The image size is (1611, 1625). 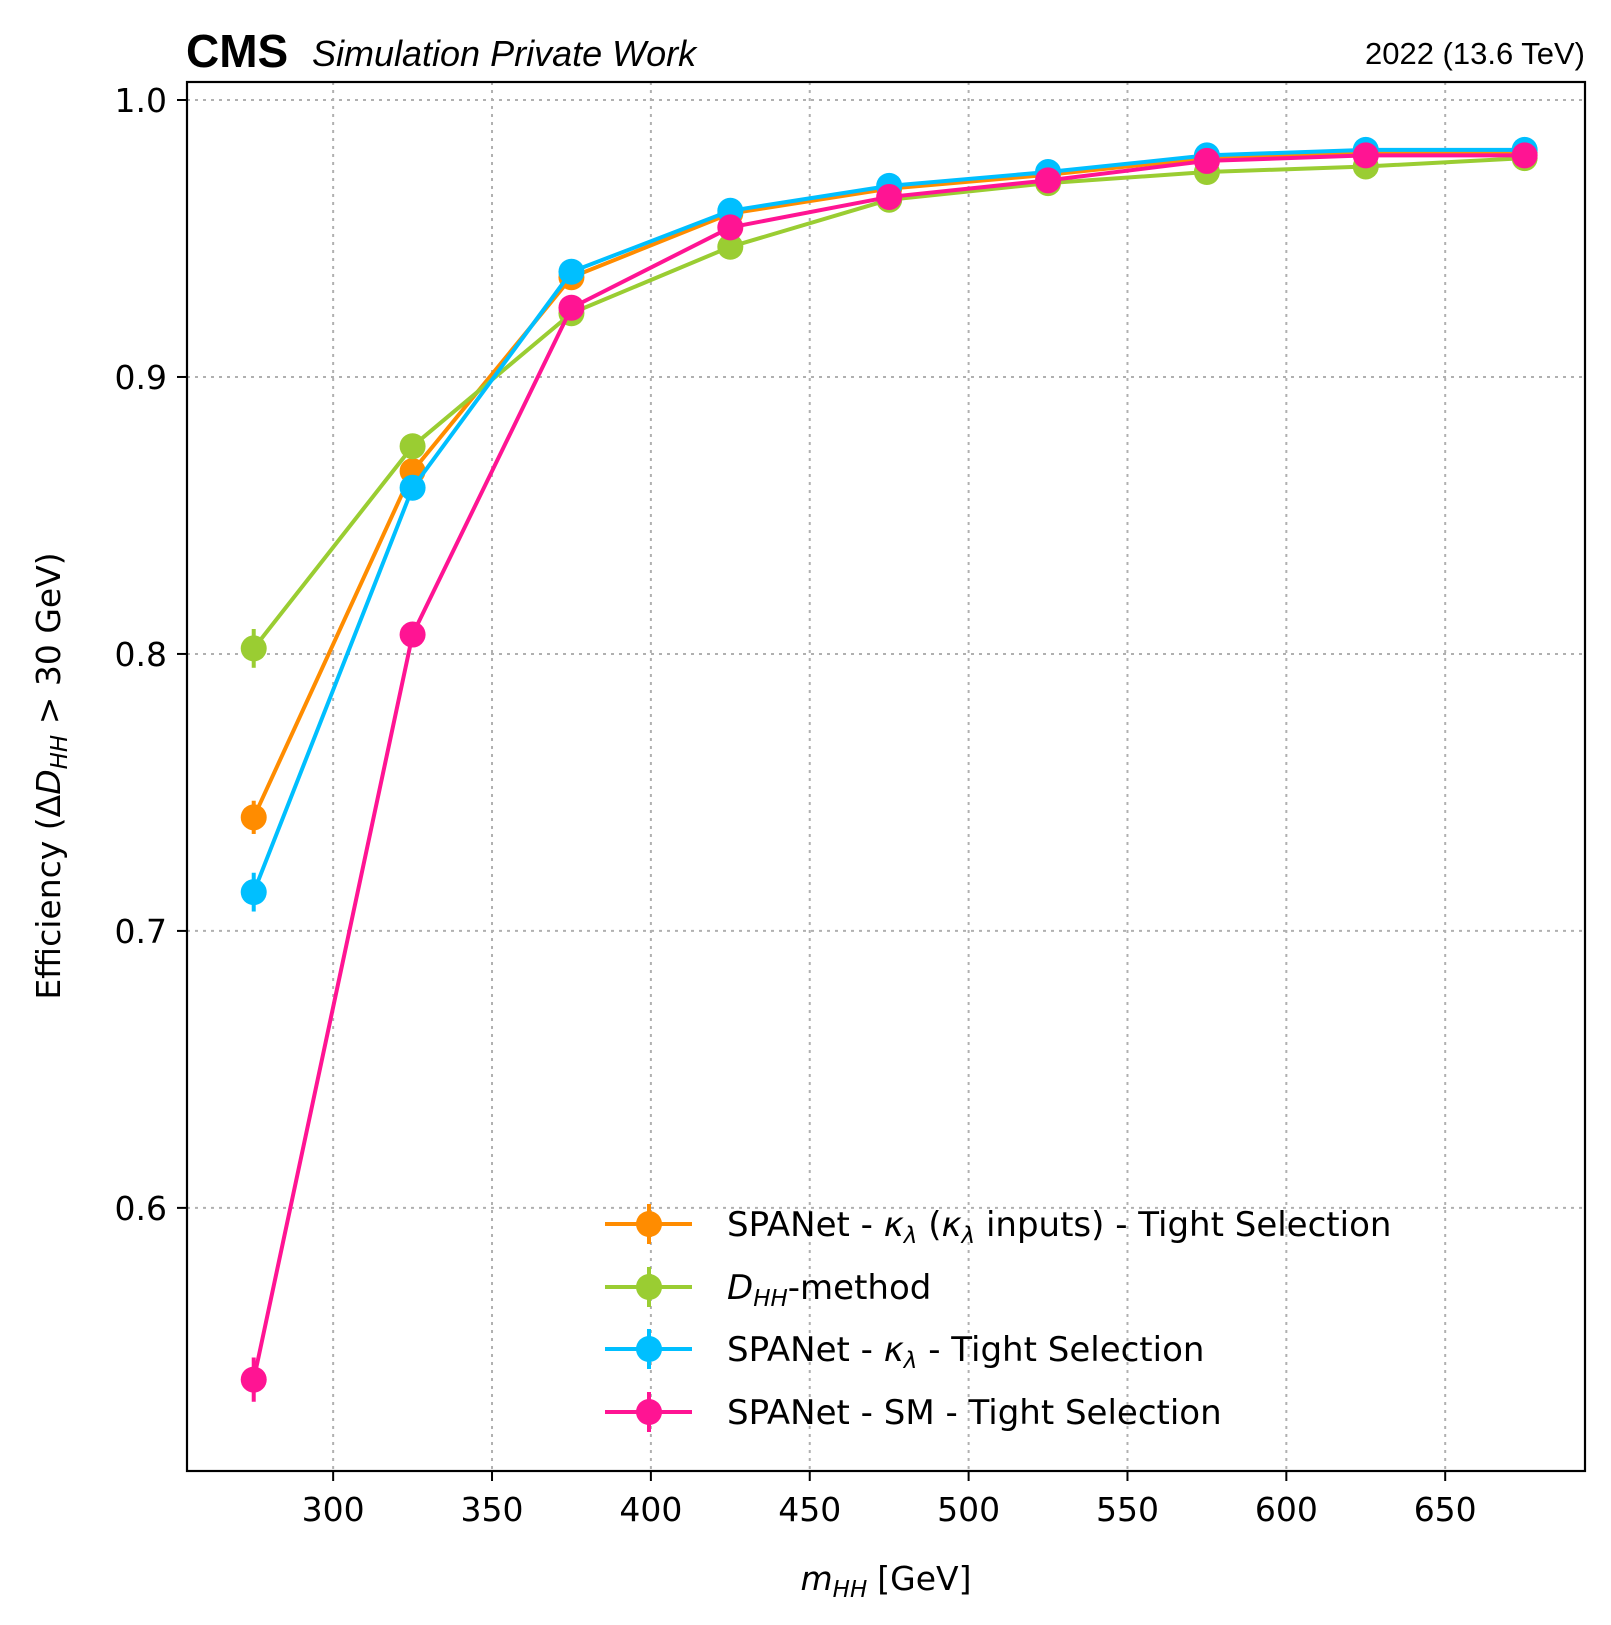 What do you see at coordinates (809, 1509) in the screenshot?
I see `x-tick-label: 450` at bounding box center [809, 1509].